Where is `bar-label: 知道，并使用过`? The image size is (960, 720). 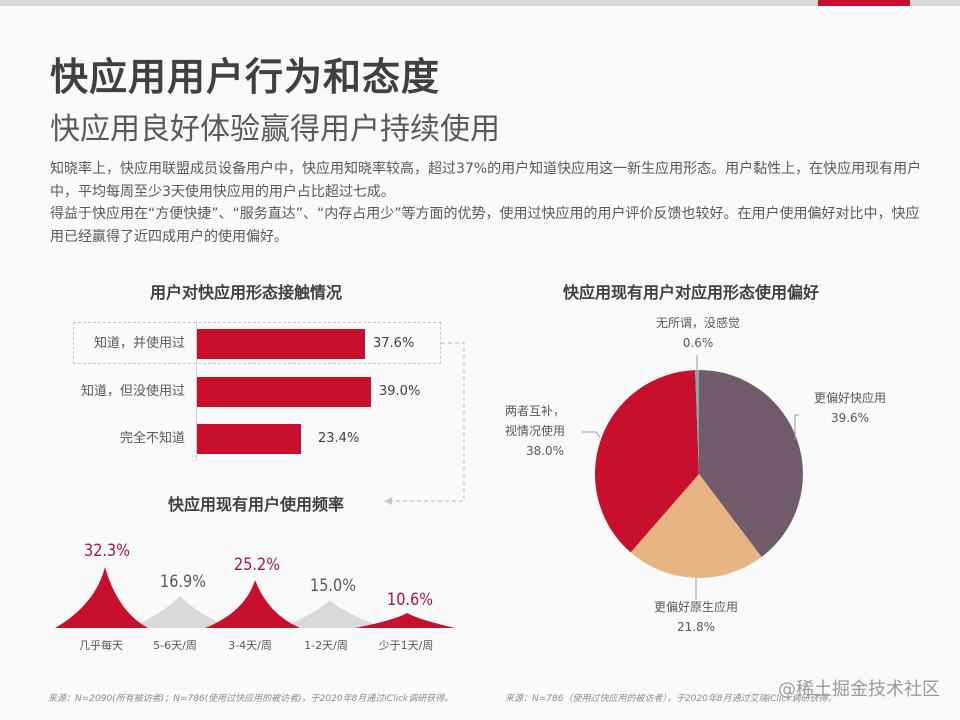 bar-label: 知道，并使用过 is located at coordinates (139, 343).